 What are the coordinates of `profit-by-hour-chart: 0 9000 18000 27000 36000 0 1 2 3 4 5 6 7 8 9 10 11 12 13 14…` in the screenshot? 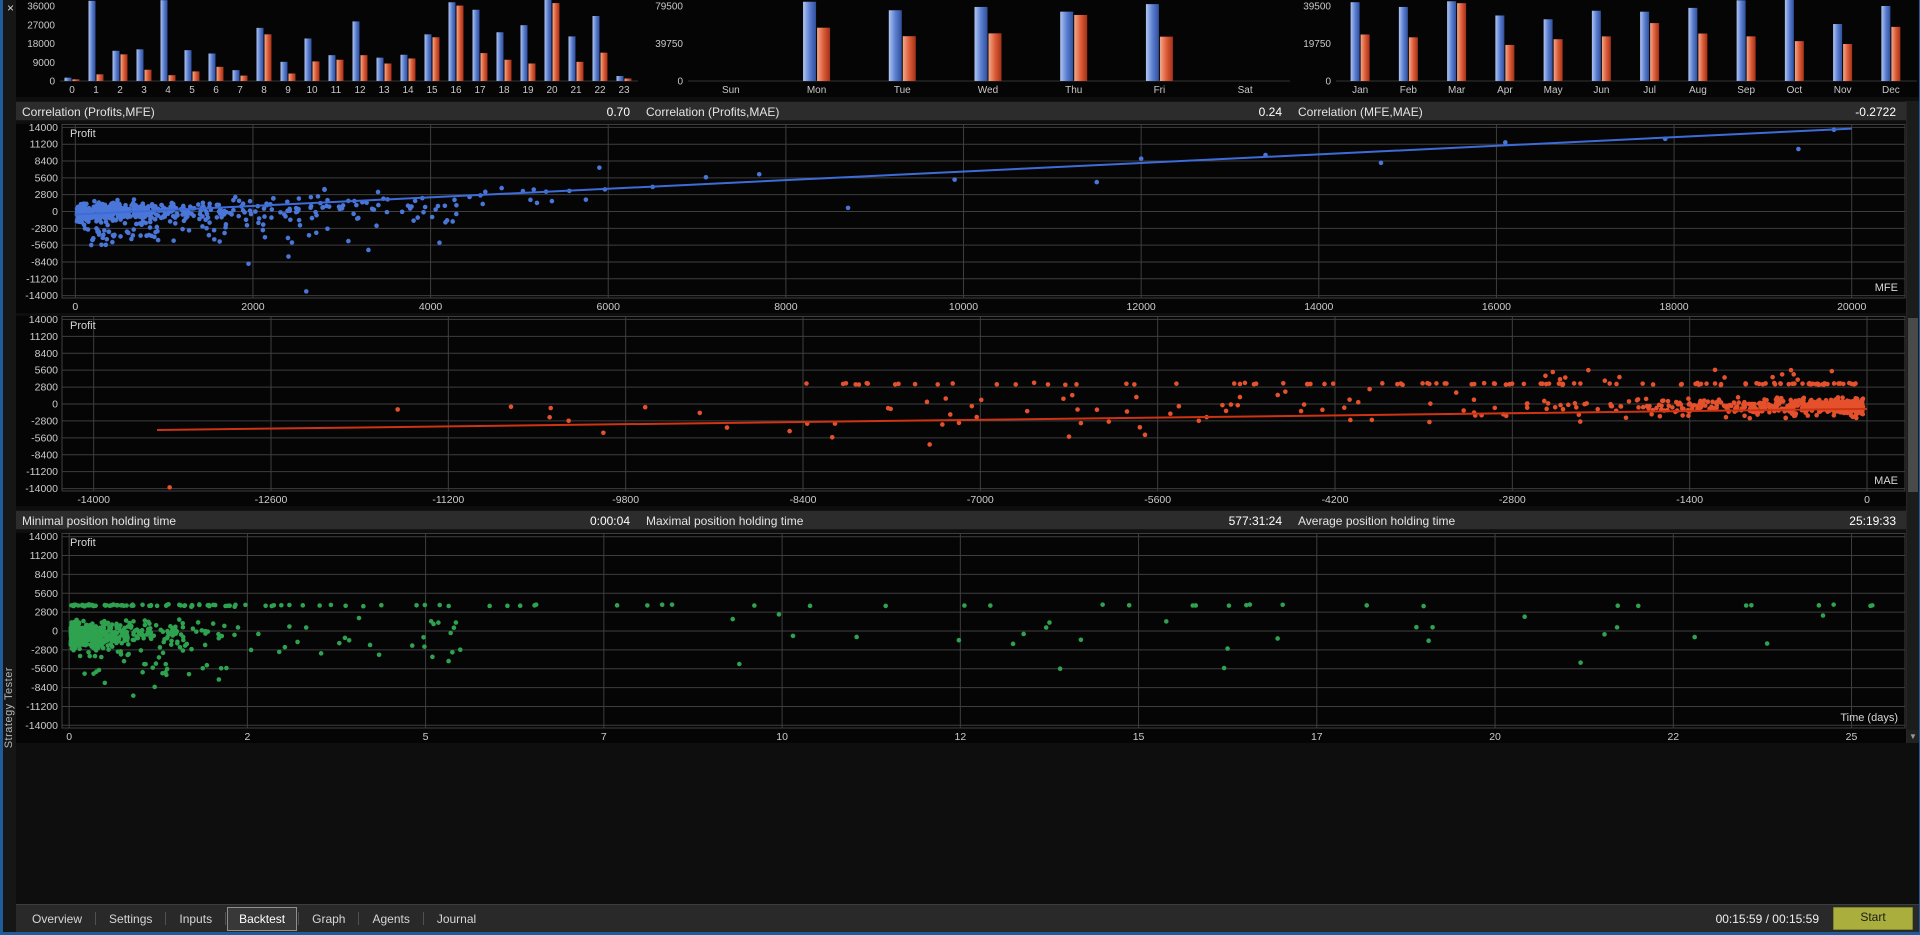 It's located at (328, 48).